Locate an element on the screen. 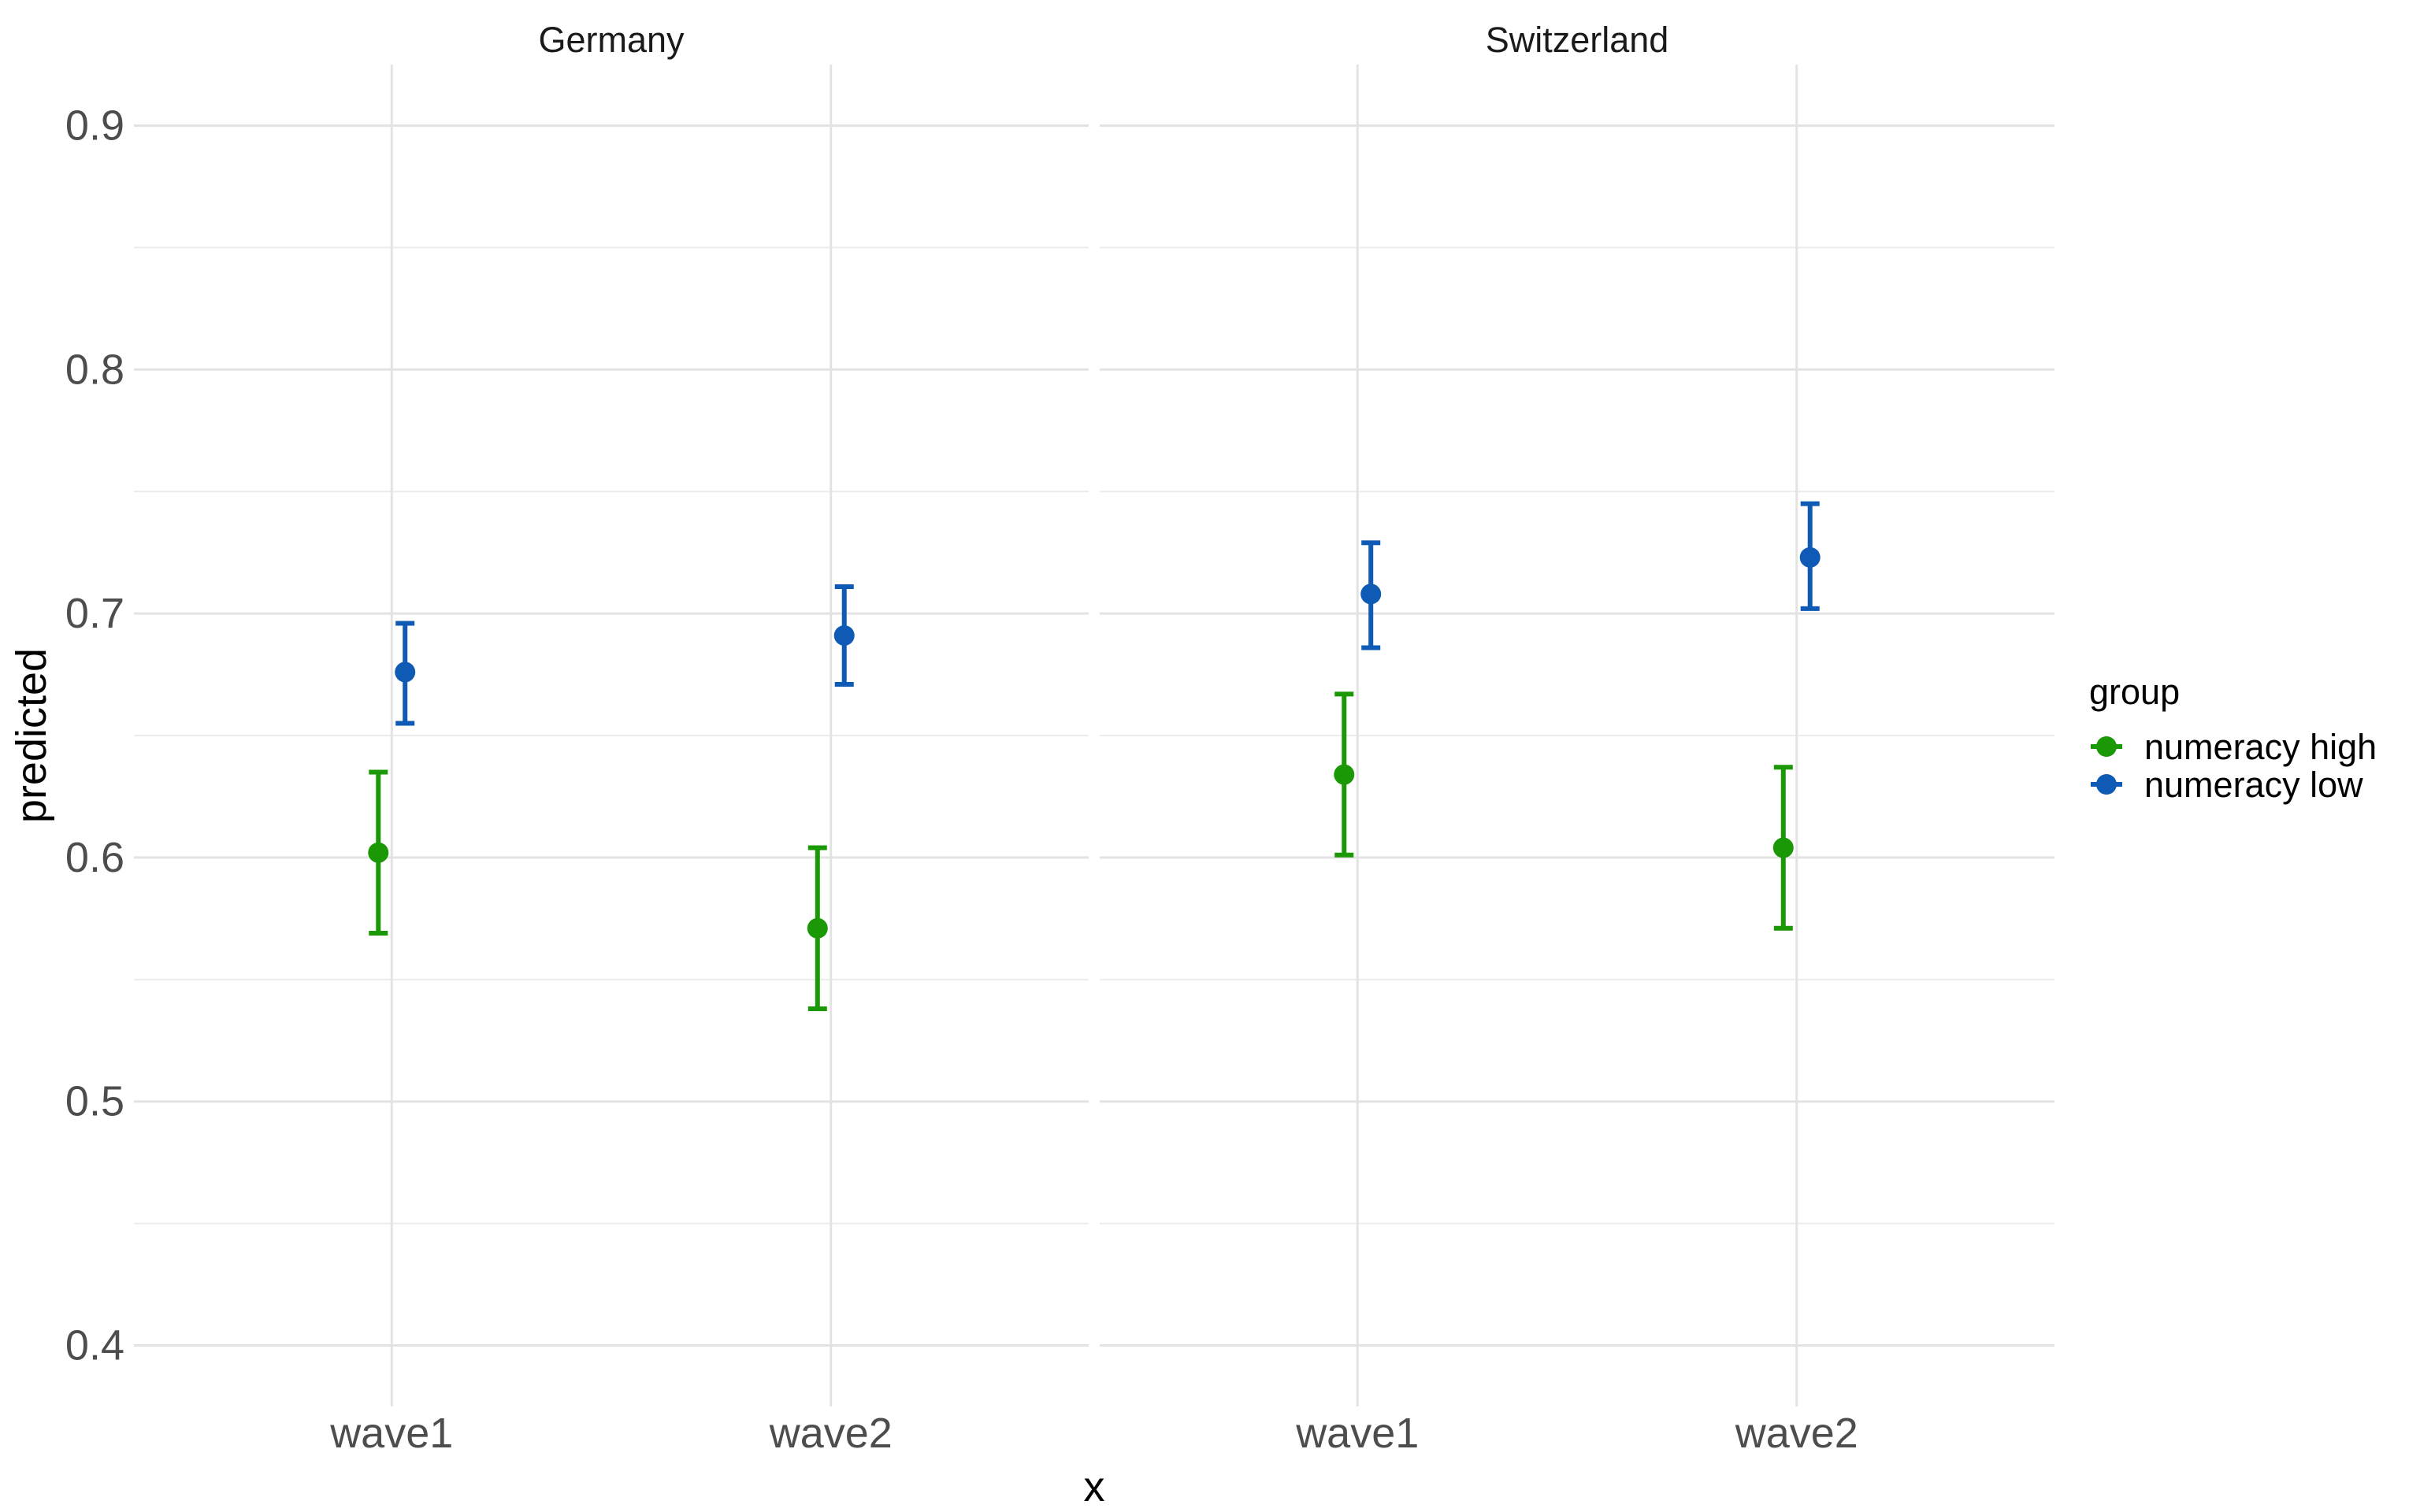 Image resolution: width=2420 pixels, height=1512 pixels. x-axis: wave1 wave2 wave1 wave2 is located at coordinates (1093, 1433).